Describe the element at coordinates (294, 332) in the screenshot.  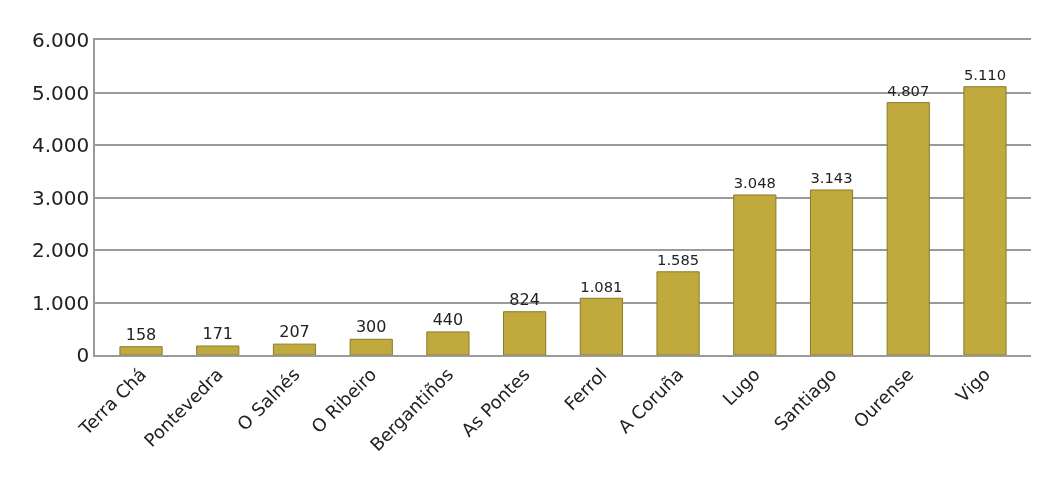
I see `data-label: 207` at that location.